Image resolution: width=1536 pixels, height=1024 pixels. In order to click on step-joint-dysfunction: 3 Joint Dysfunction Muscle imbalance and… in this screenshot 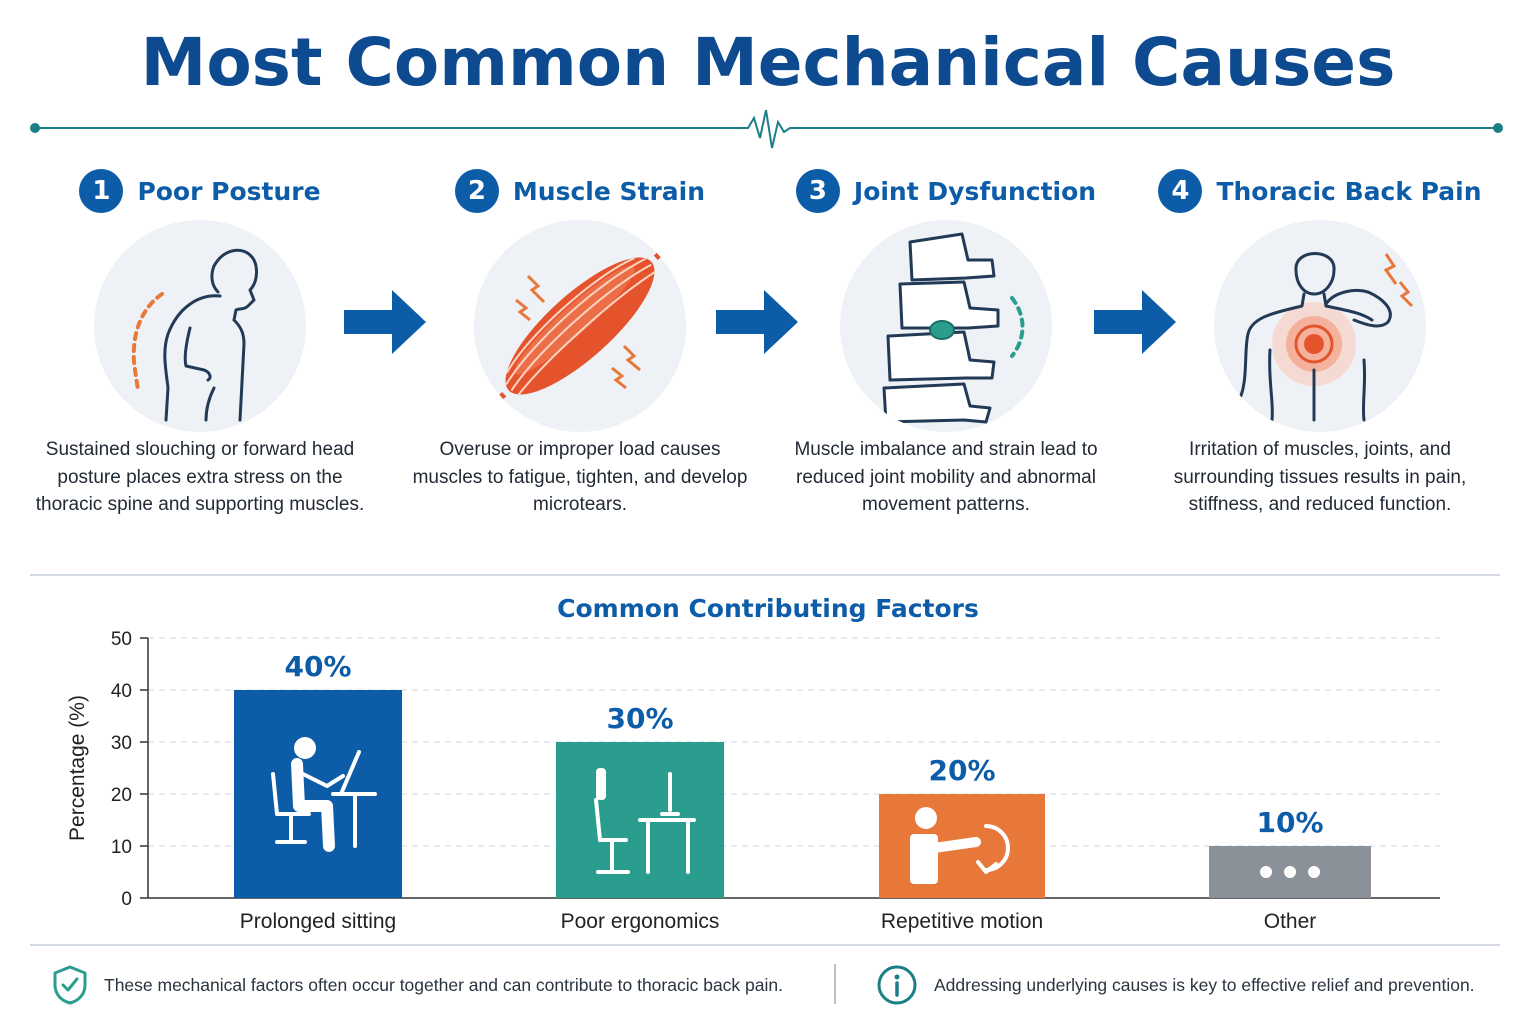, I will do `click(946, 341)`.